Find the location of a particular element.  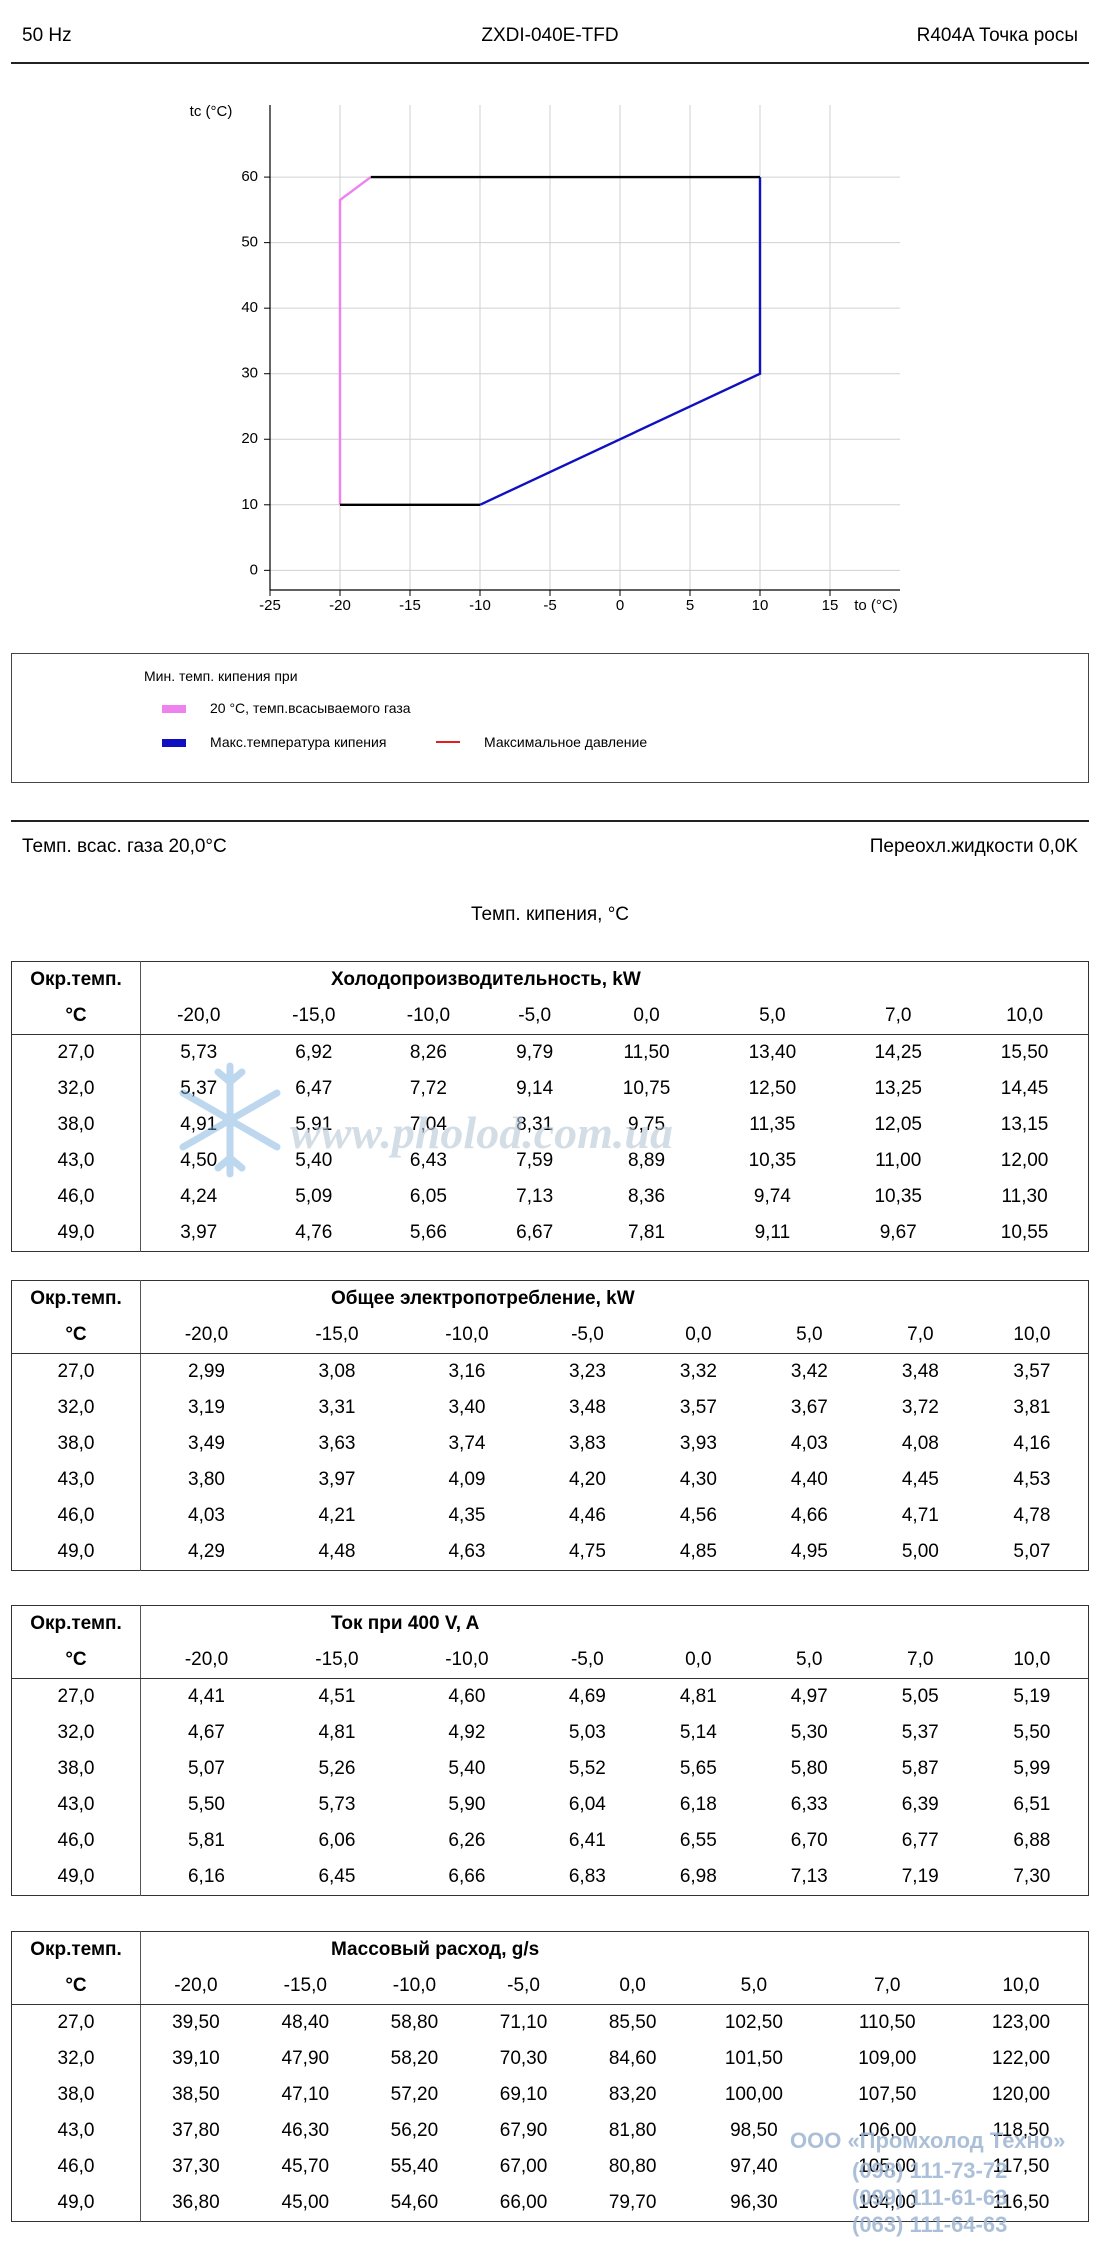

table-cell: 123,00 is located at coordinates (1021, 2022).